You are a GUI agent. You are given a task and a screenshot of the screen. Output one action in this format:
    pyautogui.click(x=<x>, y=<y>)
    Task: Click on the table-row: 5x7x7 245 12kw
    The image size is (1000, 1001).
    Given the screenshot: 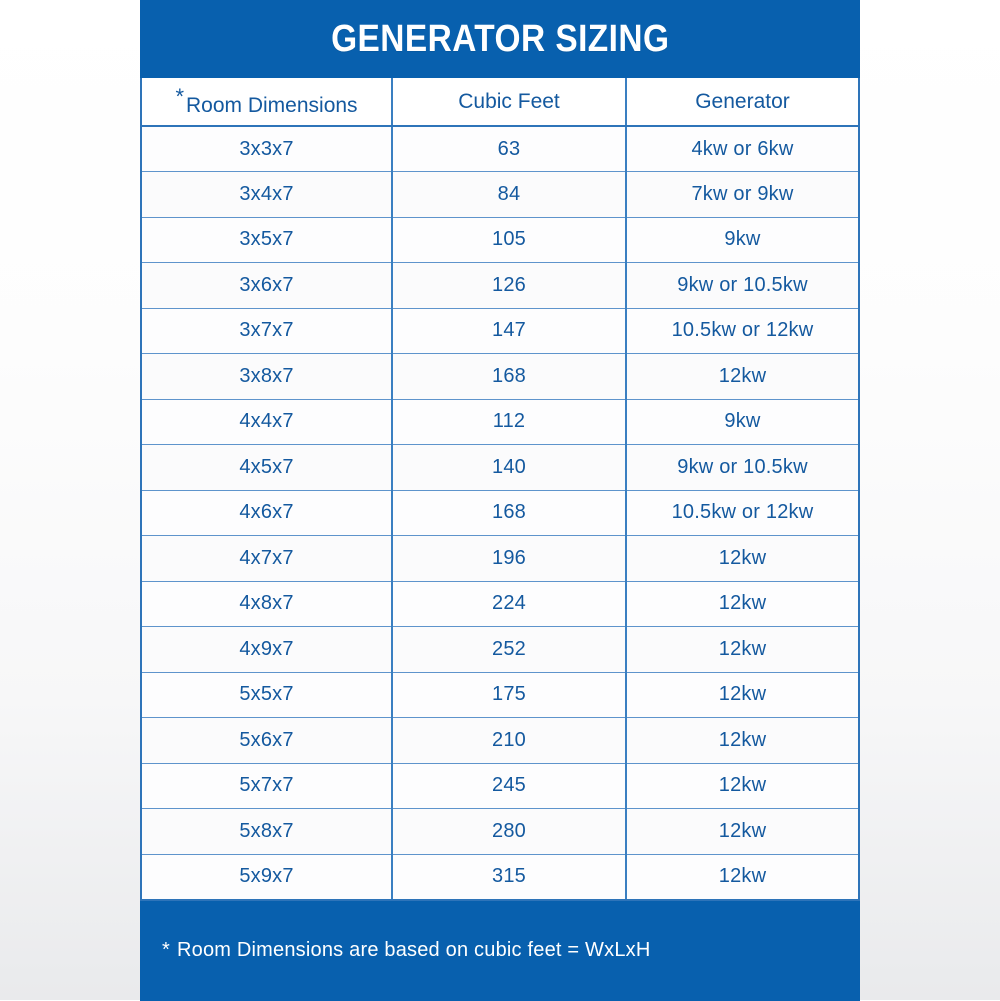 What is the action you would take?
    pyautogui.click(x=500, y=786)
    